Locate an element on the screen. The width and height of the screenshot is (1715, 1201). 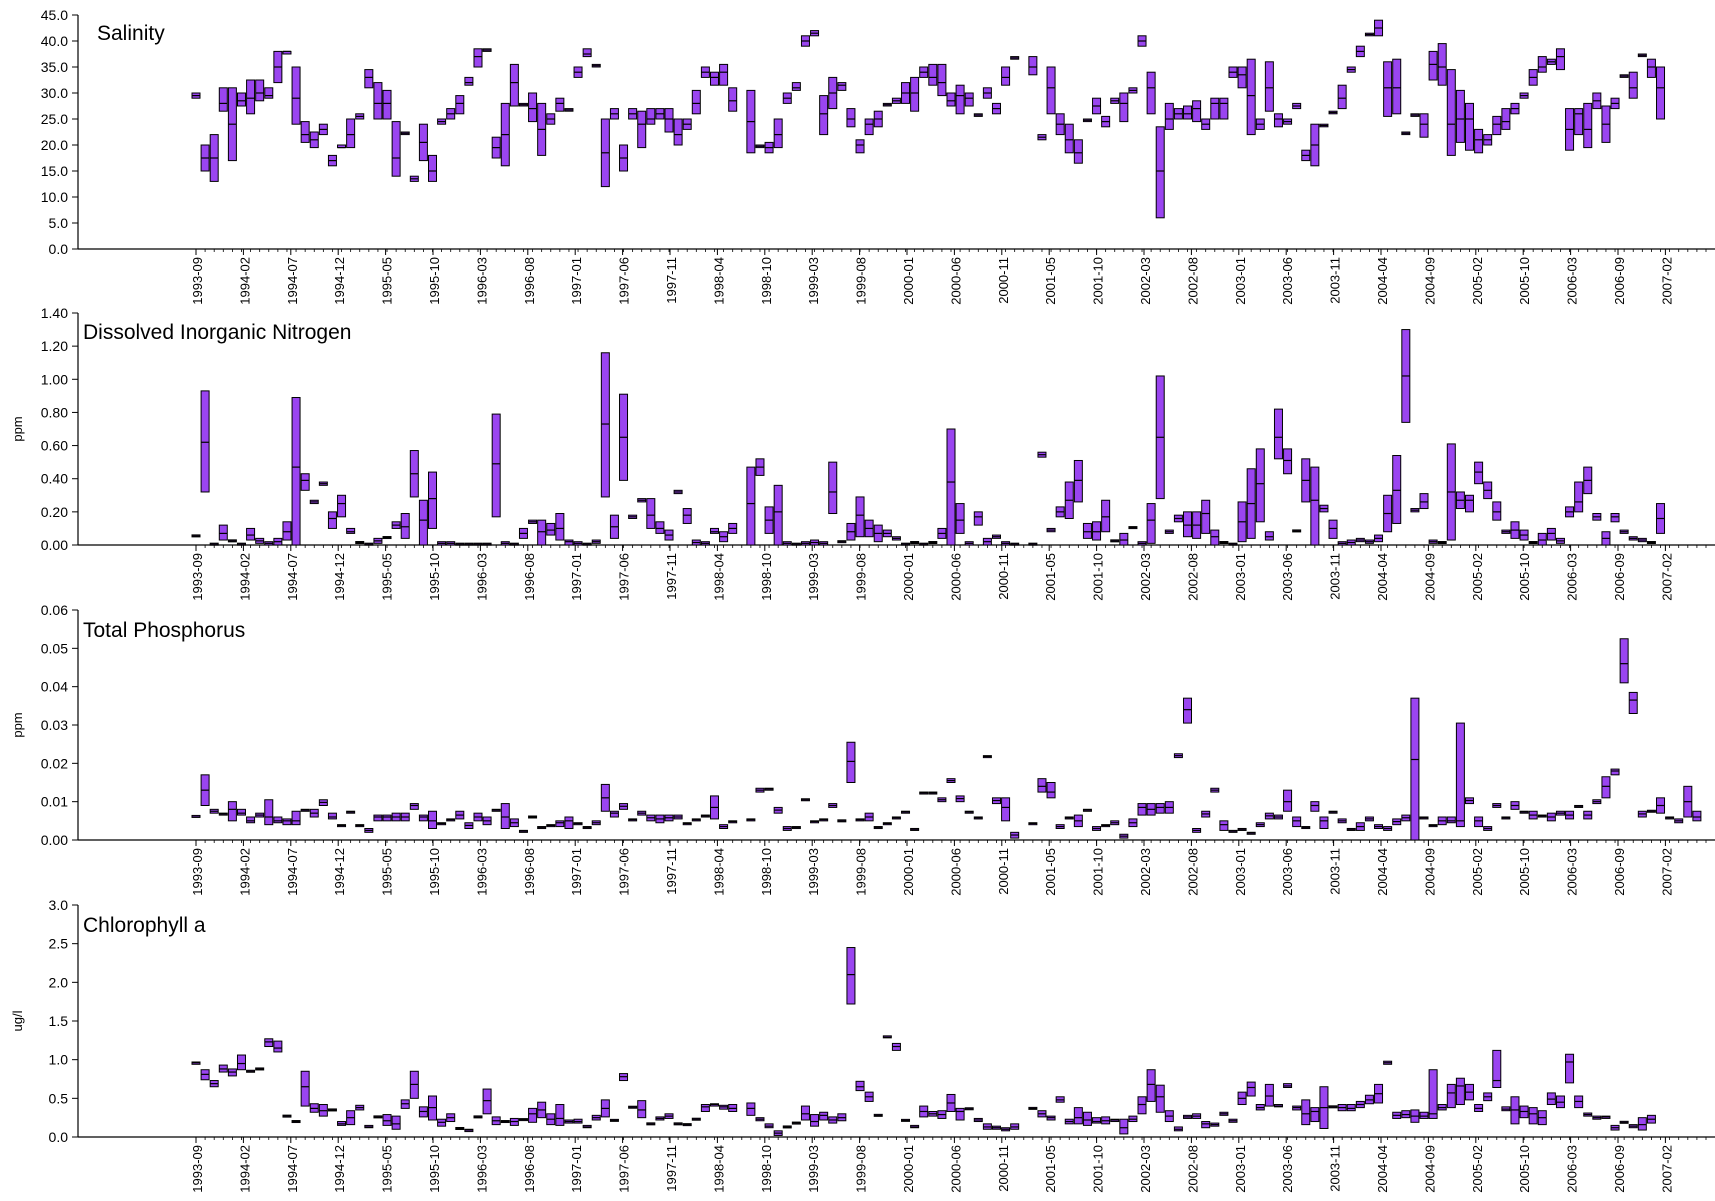
salinity-x-tick-label: 2007-02 is located at coordinates (1666, 281).